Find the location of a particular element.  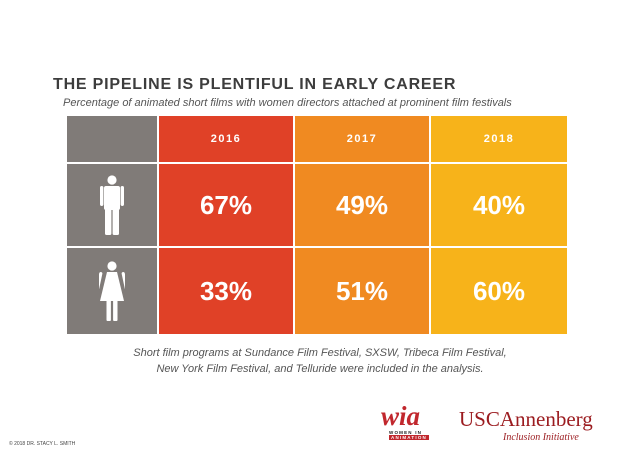

copyright: © 2018 DR. STACY L. SMITH is located at coordinates (42, 444).